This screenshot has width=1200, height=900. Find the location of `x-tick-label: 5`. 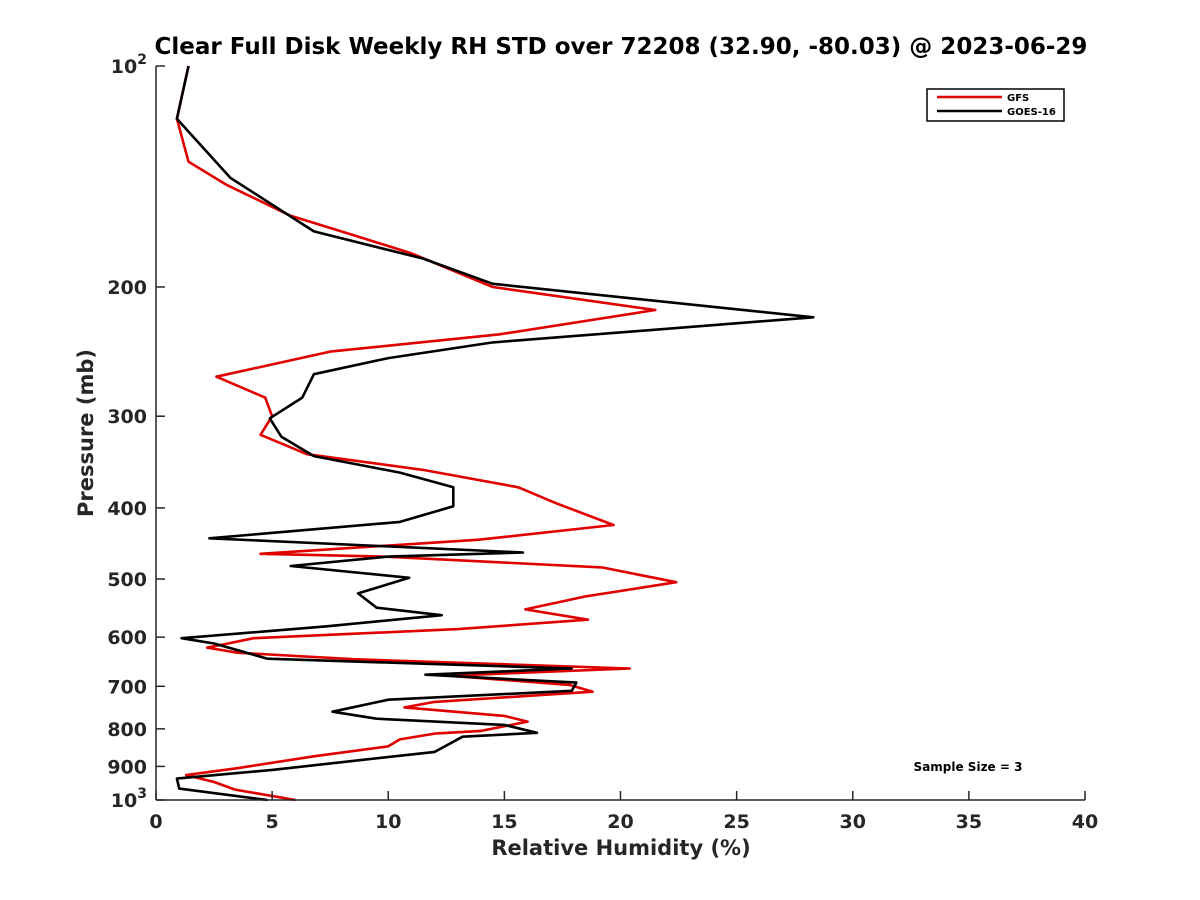

x-tick-label: 5 is located at coordinates (272, 822).